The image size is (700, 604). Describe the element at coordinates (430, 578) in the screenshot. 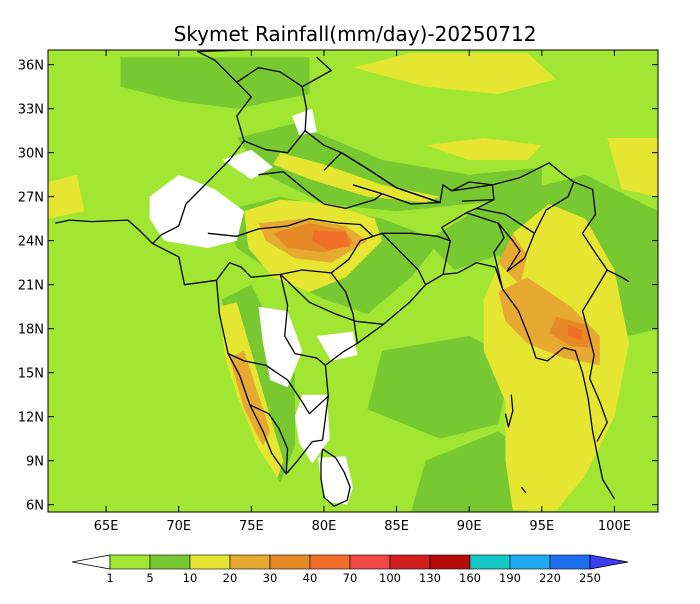

I see `legend-label: 130` at that location.